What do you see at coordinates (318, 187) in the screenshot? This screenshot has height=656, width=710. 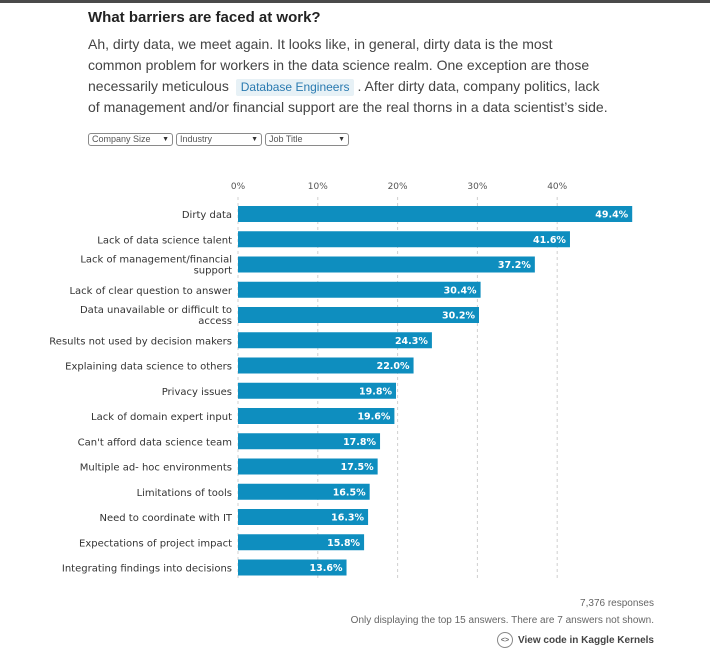 I see `x-tick-label: 10%` at bounding box center [318, 187].